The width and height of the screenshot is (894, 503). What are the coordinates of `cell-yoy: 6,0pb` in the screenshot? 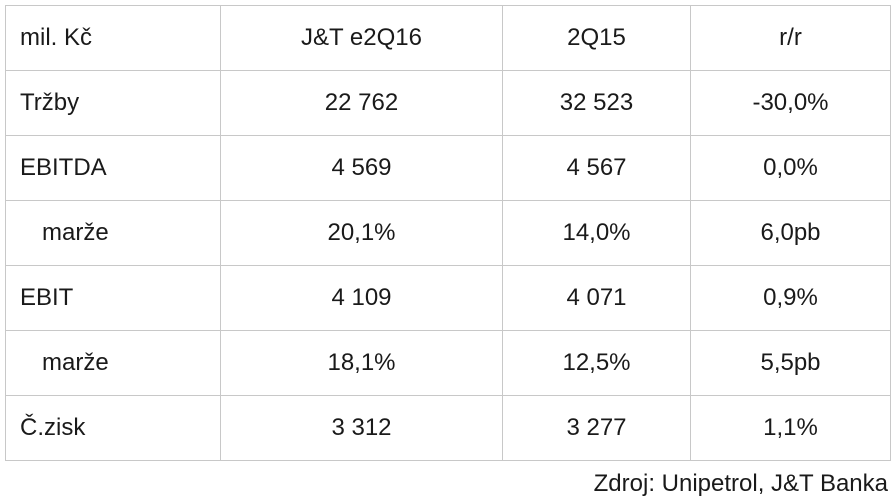 It's located at (790, 233).